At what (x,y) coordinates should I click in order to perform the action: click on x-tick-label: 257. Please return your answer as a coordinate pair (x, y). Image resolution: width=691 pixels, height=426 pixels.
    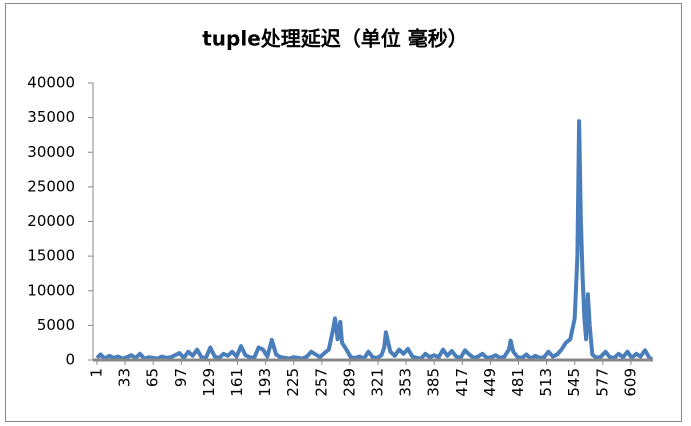
    Looking at the image, I should click on (321, 382).